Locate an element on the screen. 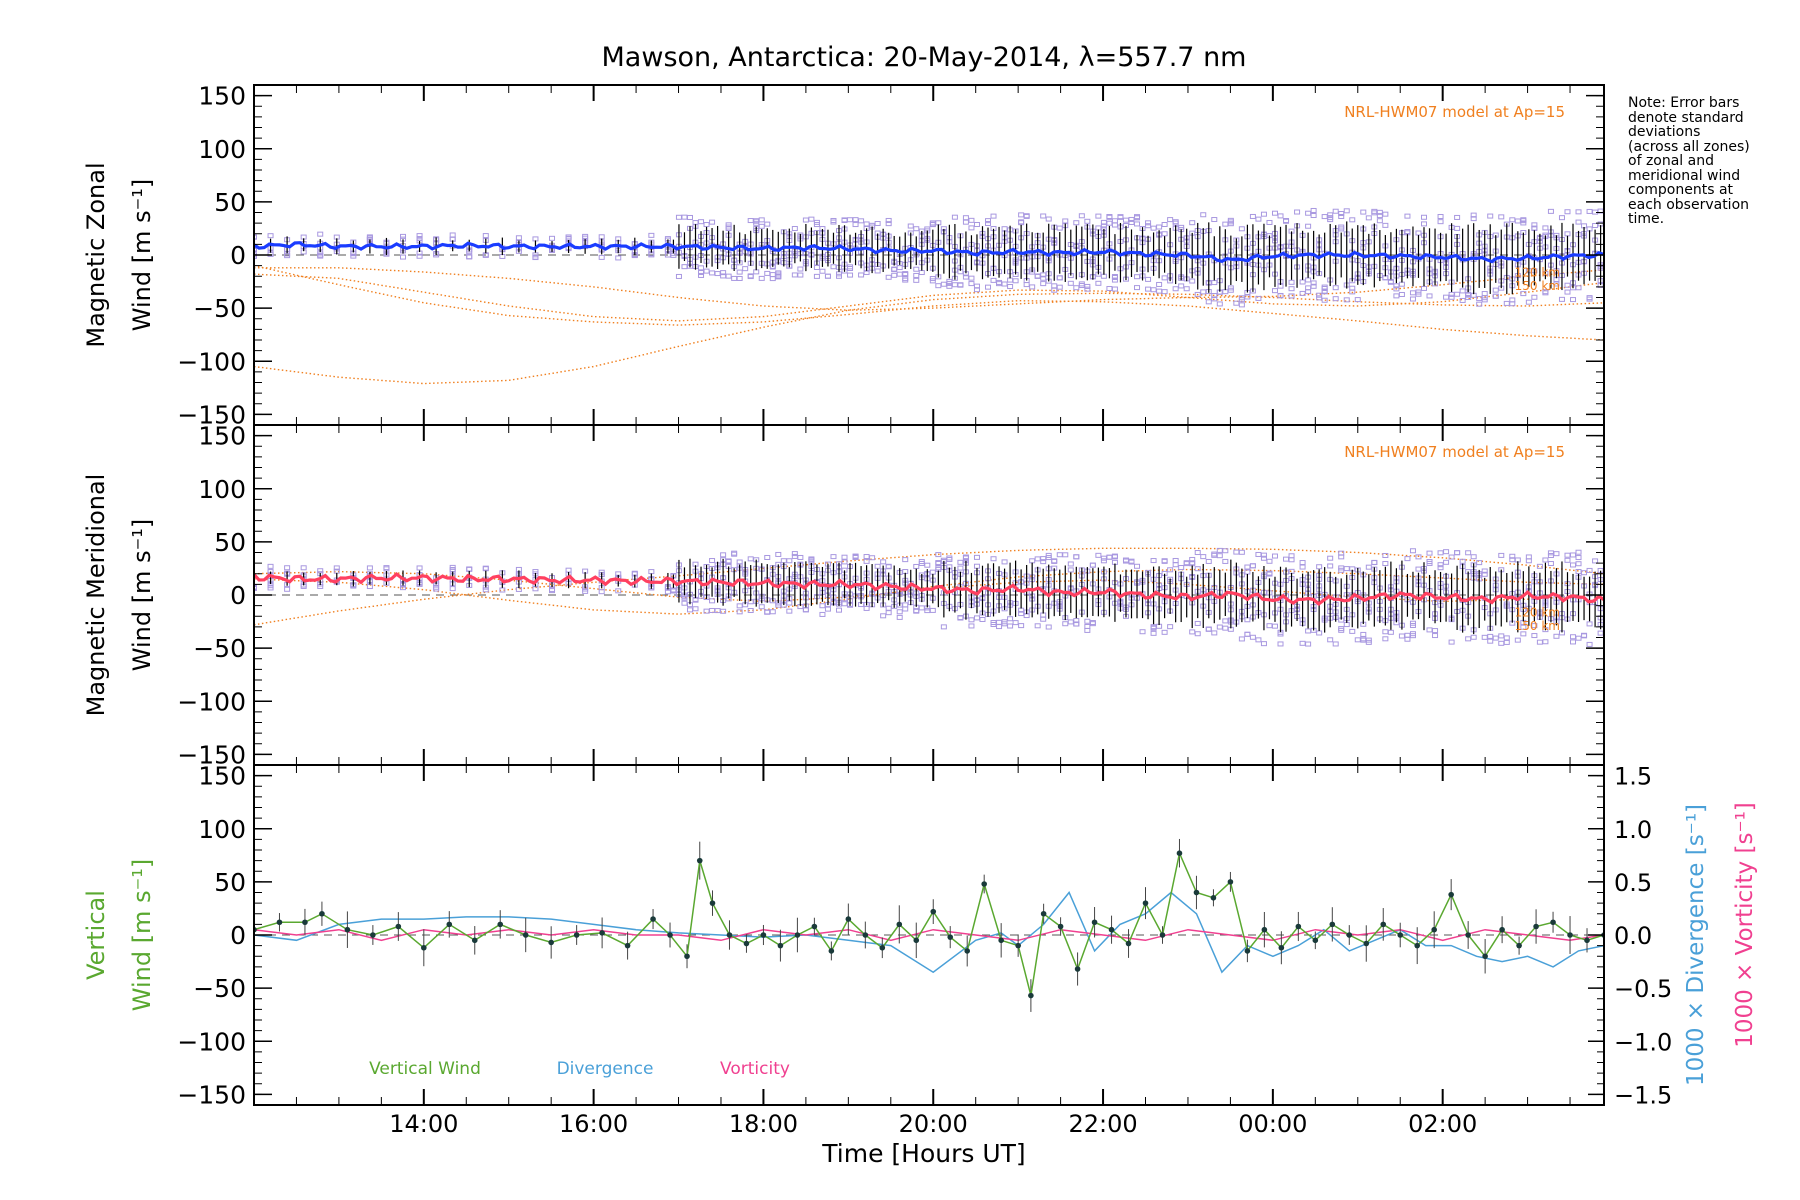 The height and width of the screenshot is (1200, 1800). legend-entry: Divergence is located at coordinates (605, 1069).